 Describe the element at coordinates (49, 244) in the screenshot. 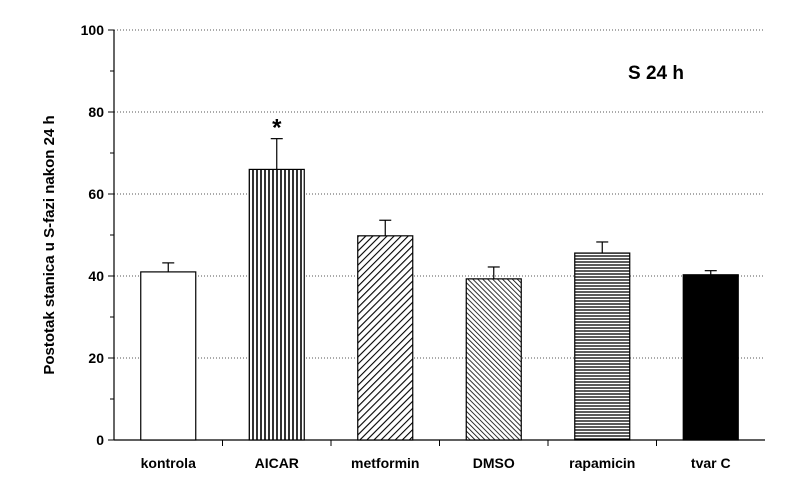

I see `y-axis-title: Postotak stanica u S-fazi nakon 24 h` at that location.